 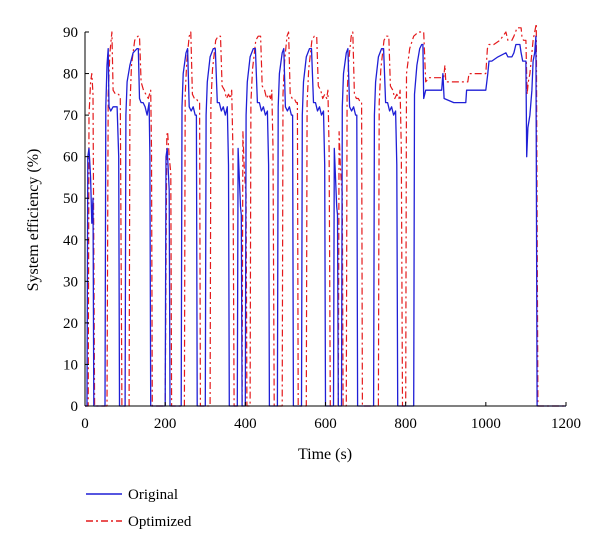 I want to click on x-tick-label: 0, so click(x=85, y=424).